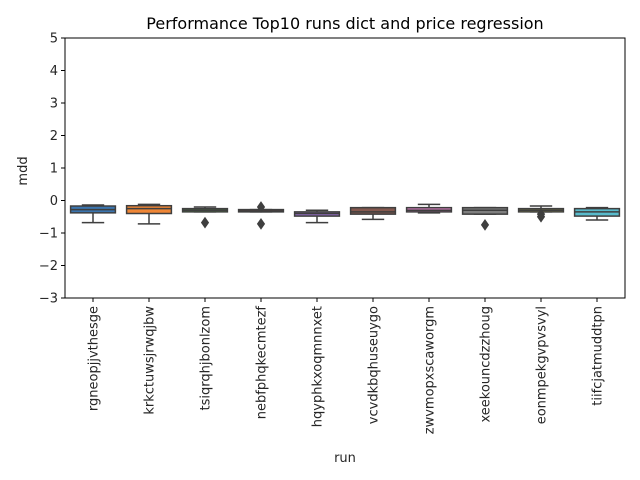  I want to click on y-tick-label: 5, so click(54, 39).